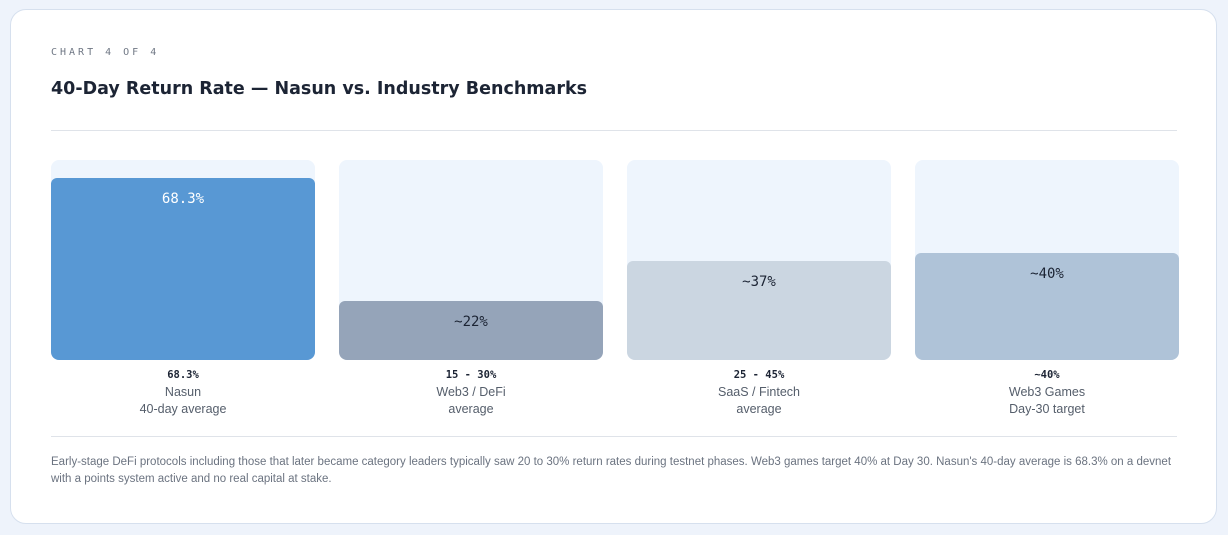 This screenshot has width=1228, height=535. Describe the element at coordinates (183, 375) in the screenshot. I see `bar-range-label: 68.3%` at that location.